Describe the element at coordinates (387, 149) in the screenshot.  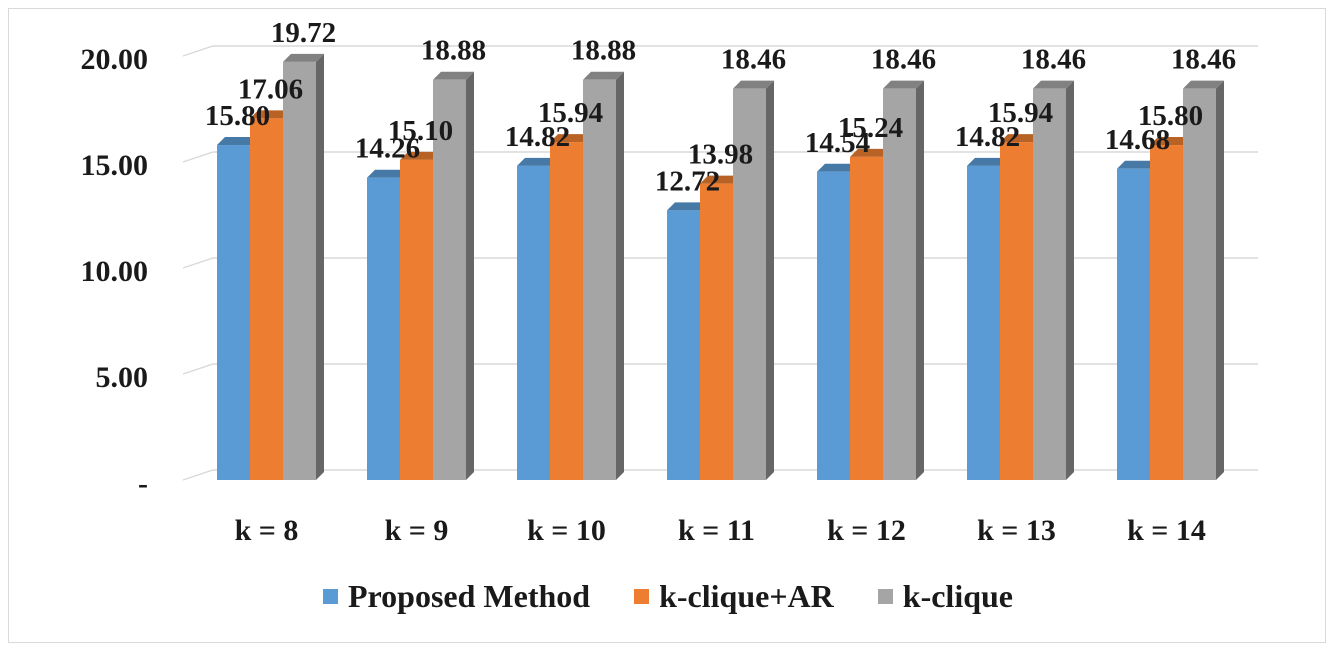
I see `data-label: 14.26` at that location.